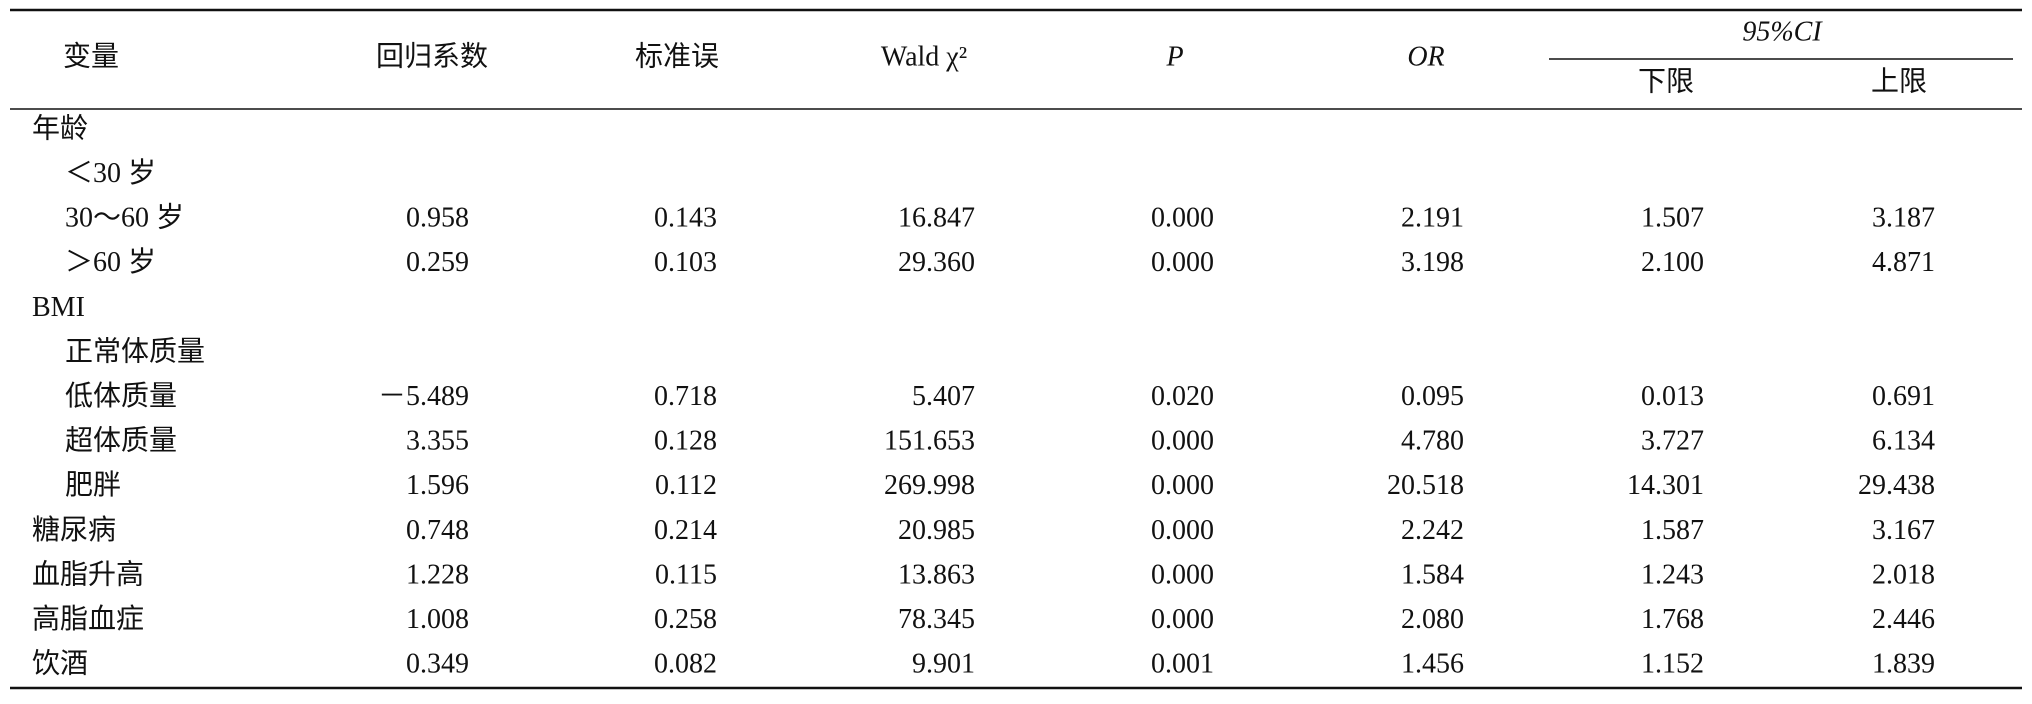 This screenshot has height=704, width=2032. Describe the element at coordinates (685, 664) in the screenshot. I see `cell: 0.082` at that location.